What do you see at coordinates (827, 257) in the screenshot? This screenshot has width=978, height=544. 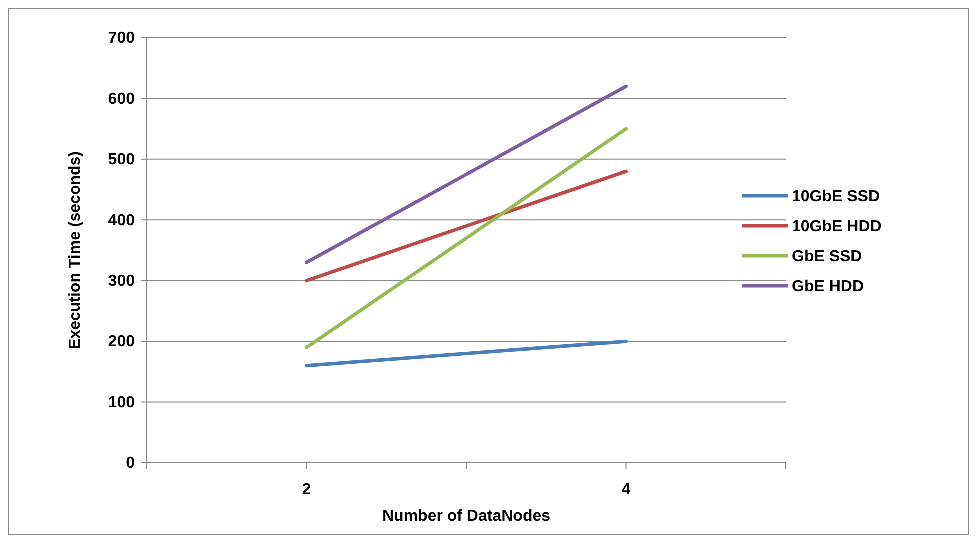 I see `legend-label: GbE SSD` at bounding box center [827, 257].